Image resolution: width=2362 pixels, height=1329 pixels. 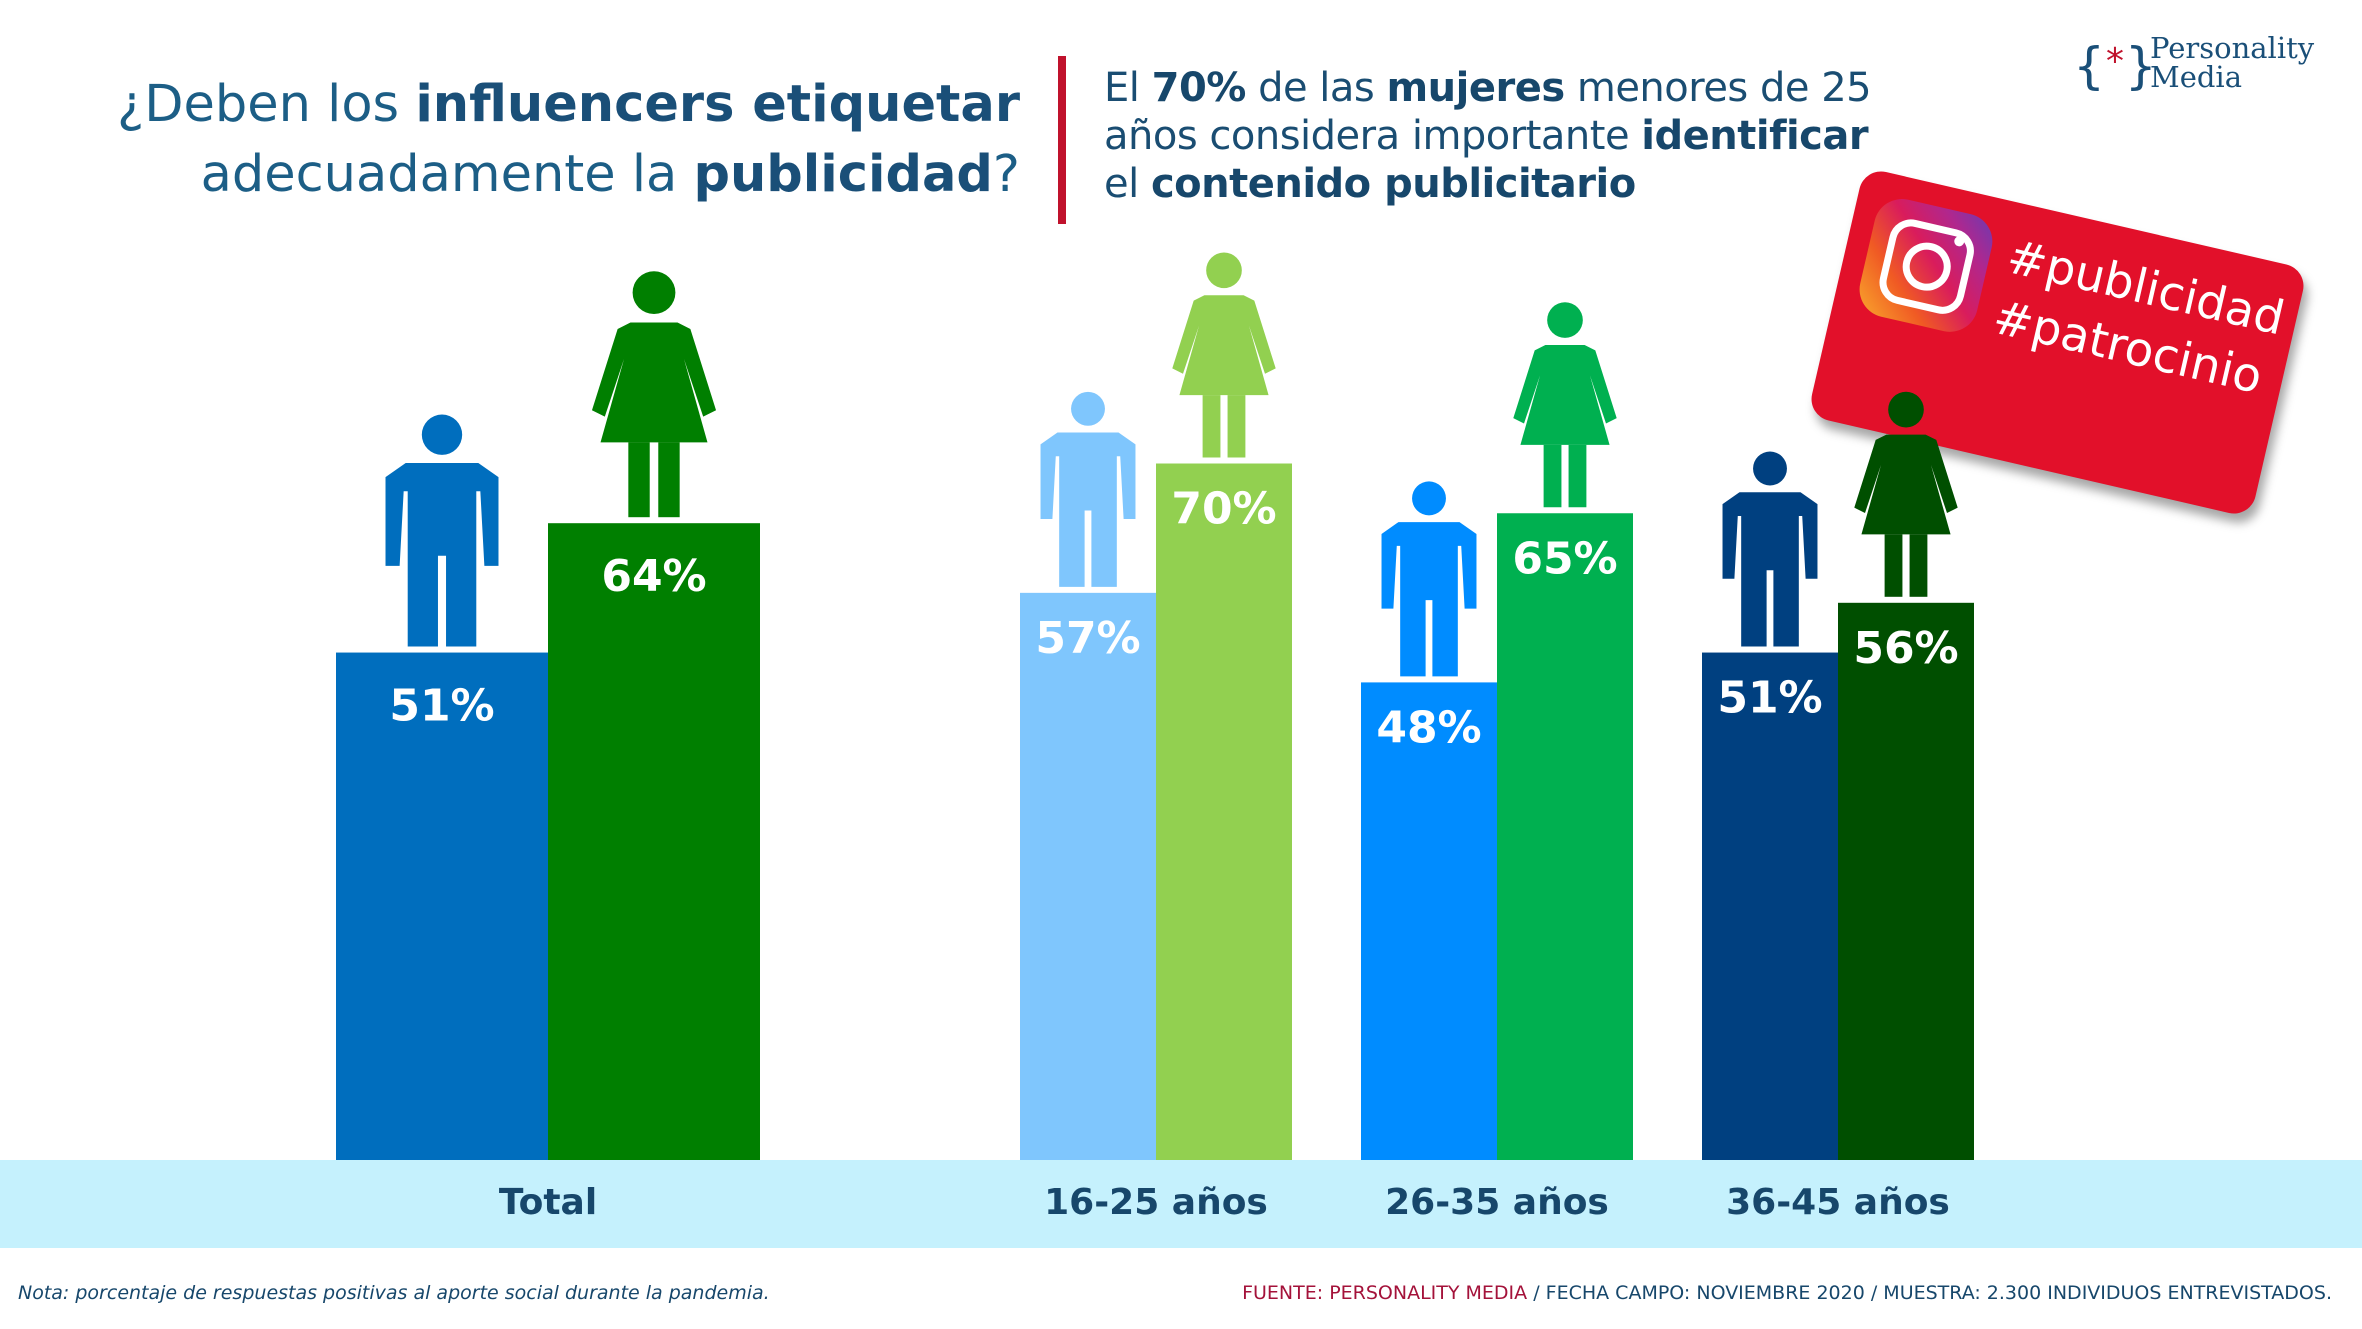 What do you see at coordinates (1838, 1202) in the screenshot?
I see `category-label: 36-45 años` at bounding box center [1838, 1202].